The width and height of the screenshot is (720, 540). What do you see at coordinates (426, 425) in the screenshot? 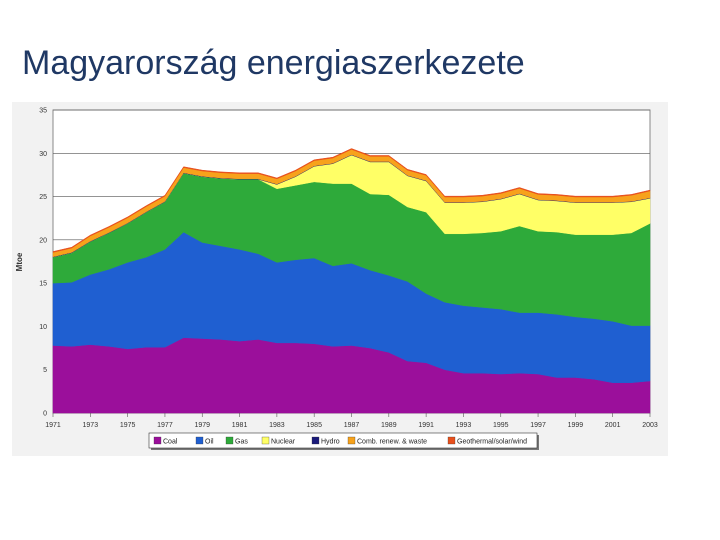
I see `x-tick-label: 1991` at bounding box center [426, 425].